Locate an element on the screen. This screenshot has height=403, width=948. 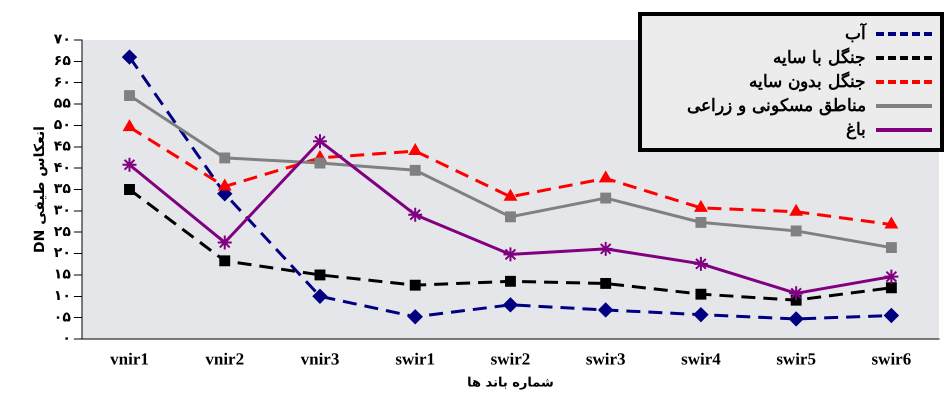
legend-label: باغ is located at coordinates (856, 130).